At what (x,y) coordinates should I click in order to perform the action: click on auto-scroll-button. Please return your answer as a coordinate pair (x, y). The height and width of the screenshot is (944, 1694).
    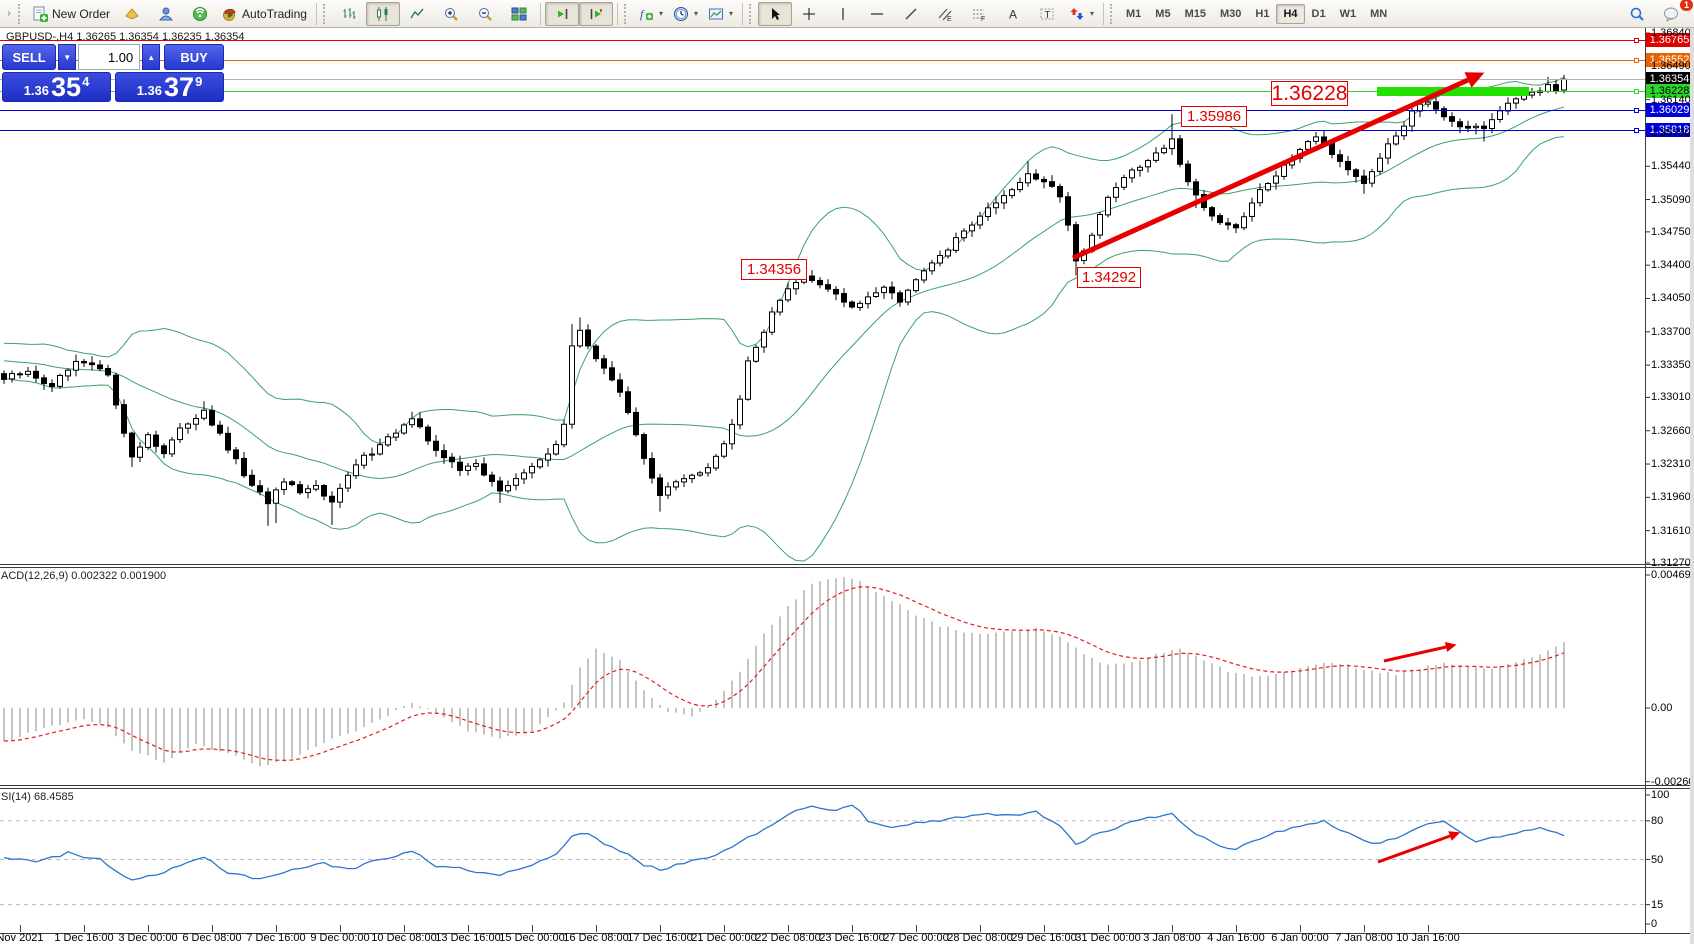
    Looking at the image, I should click on (561, 13).